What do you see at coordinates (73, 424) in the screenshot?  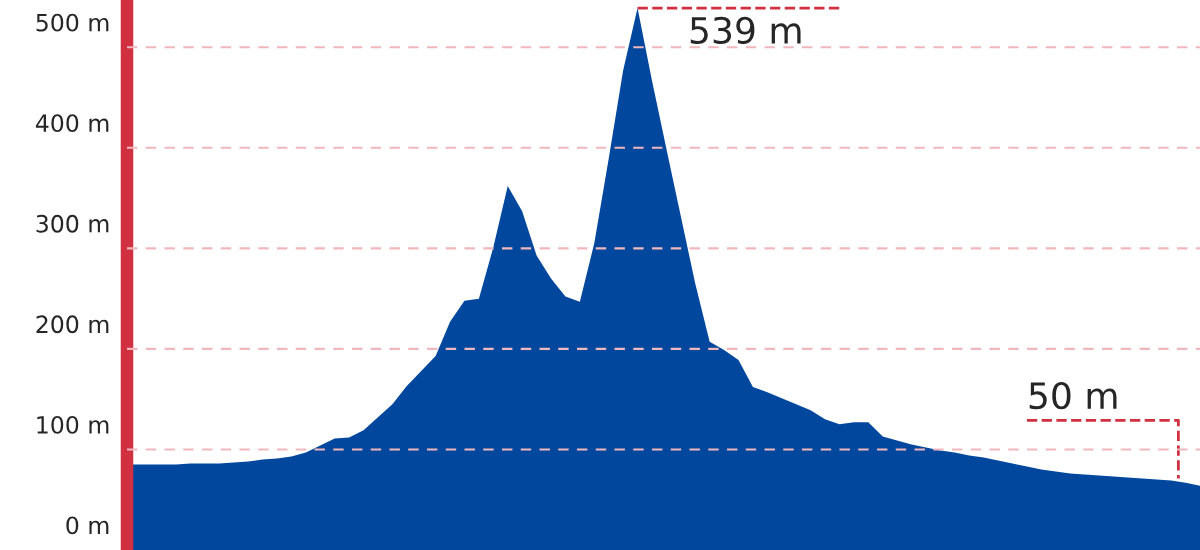 I see `y-tick-label: 100 m` at bounding box center [73, 424].